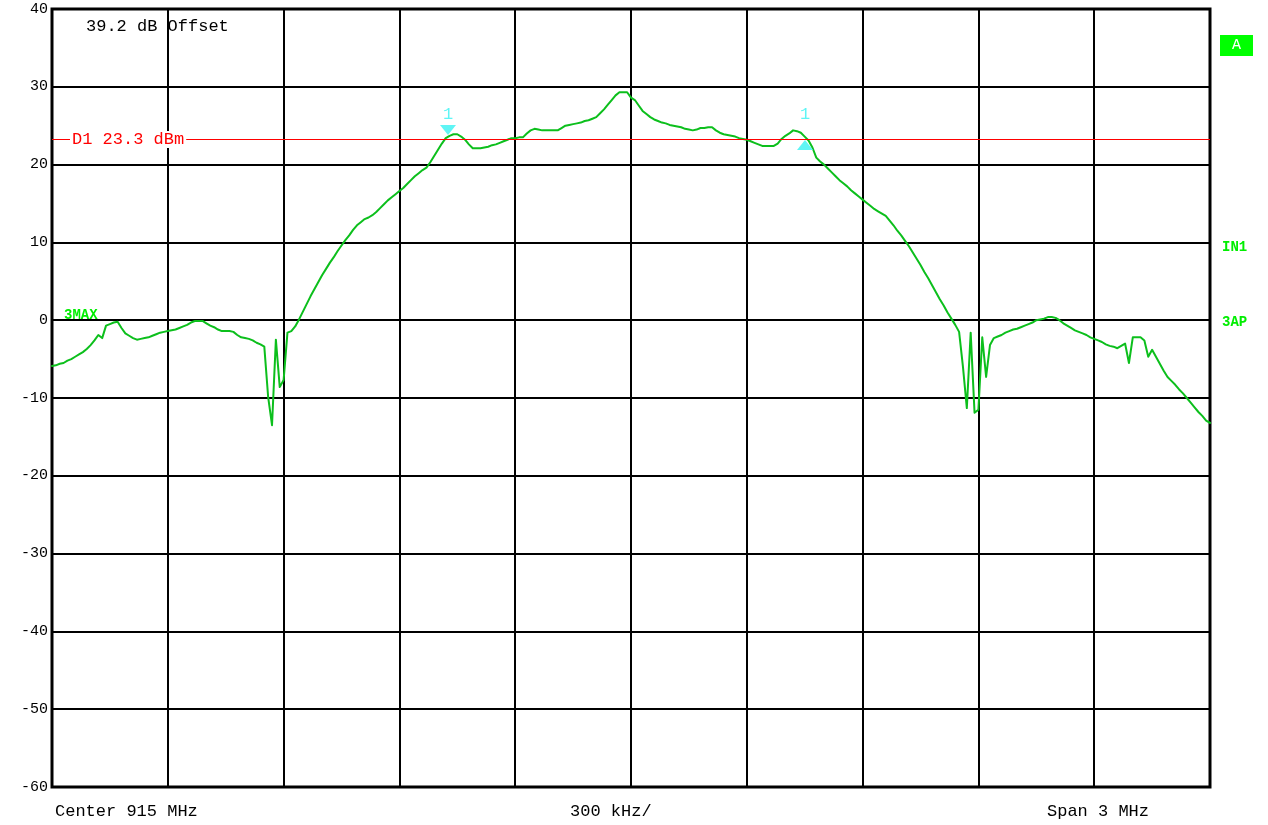 This screenshot has width=1268, height=825. What do you see at coordinates (34, 476) in the screenshot?
I see `y-tick-label: -20` at bounding box center [34, 476].